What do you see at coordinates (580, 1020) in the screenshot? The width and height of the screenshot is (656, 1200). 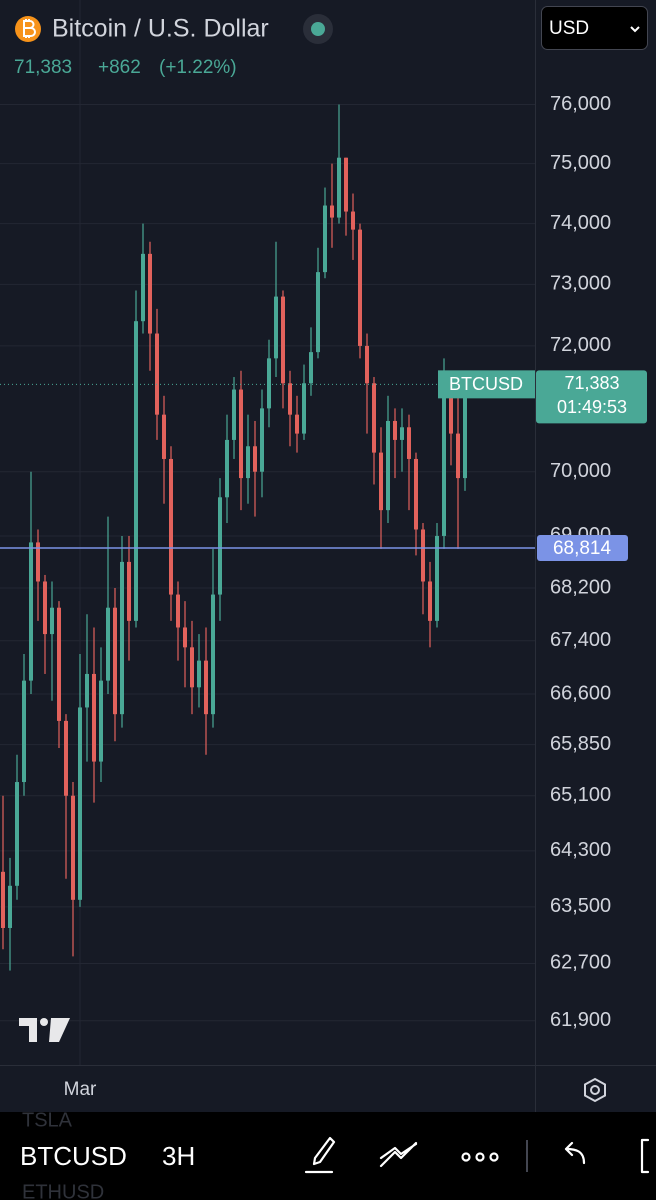 I see `y-tick-label: 61,900` at bounding box center [580, 1020].